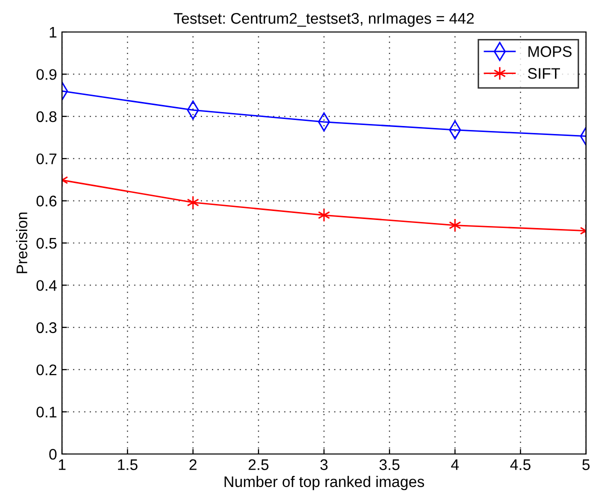 This screenshot has height=496, width=595. What do you see at coordinates (46, 201) in the screenshot?
I see `y-tick-label: 0.6` at bounding box center [46, 201].